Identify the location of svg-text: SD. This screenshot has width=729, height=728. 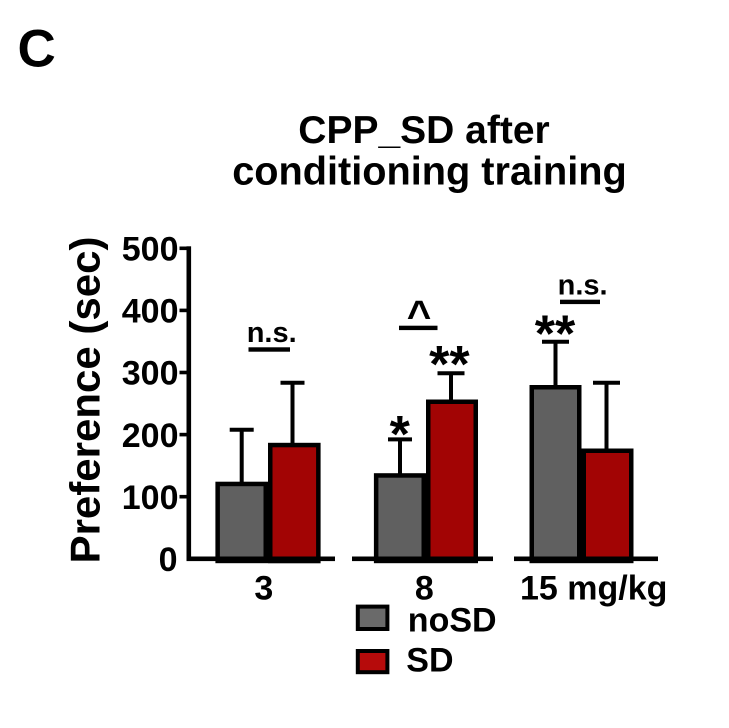
(429, 661).